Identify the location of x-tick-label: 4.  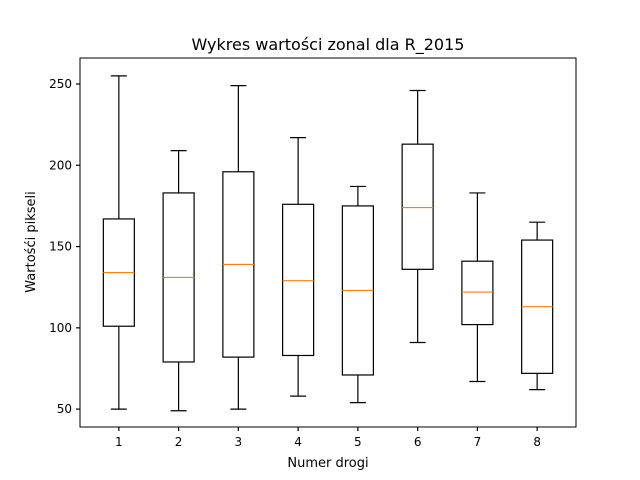
(298, 442).